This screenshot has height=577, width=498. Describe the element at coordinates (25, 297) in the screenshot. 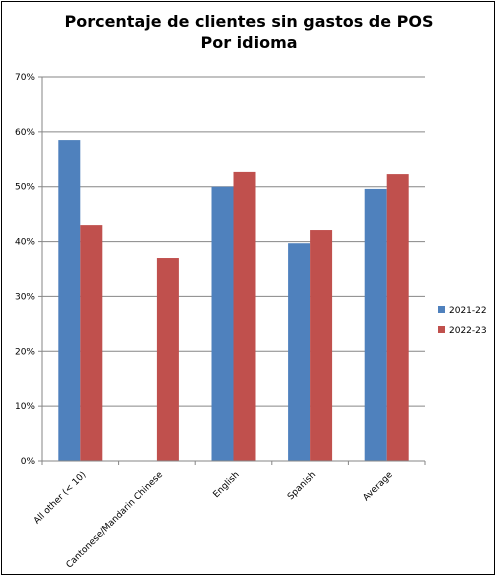

I see `y-tick-label: 30%` at that location.